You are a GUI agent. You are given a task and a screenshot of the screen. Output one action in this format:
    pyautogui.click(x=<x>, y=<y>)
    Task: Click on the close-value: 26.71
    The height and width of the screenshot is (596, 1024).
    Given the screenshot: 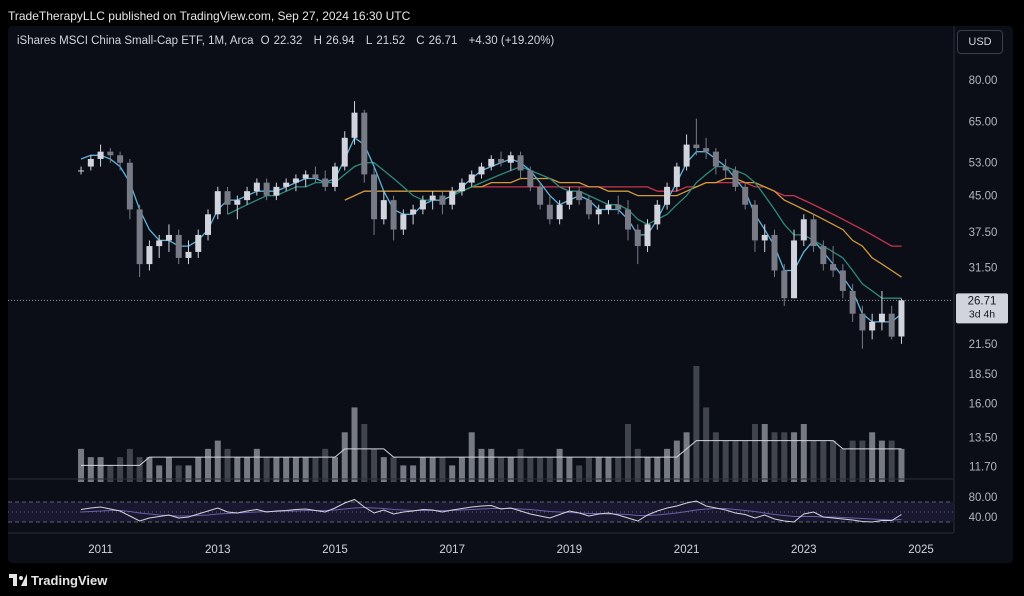 What is the action you would take?
    pyautogui.click(x=443, y=41)
    